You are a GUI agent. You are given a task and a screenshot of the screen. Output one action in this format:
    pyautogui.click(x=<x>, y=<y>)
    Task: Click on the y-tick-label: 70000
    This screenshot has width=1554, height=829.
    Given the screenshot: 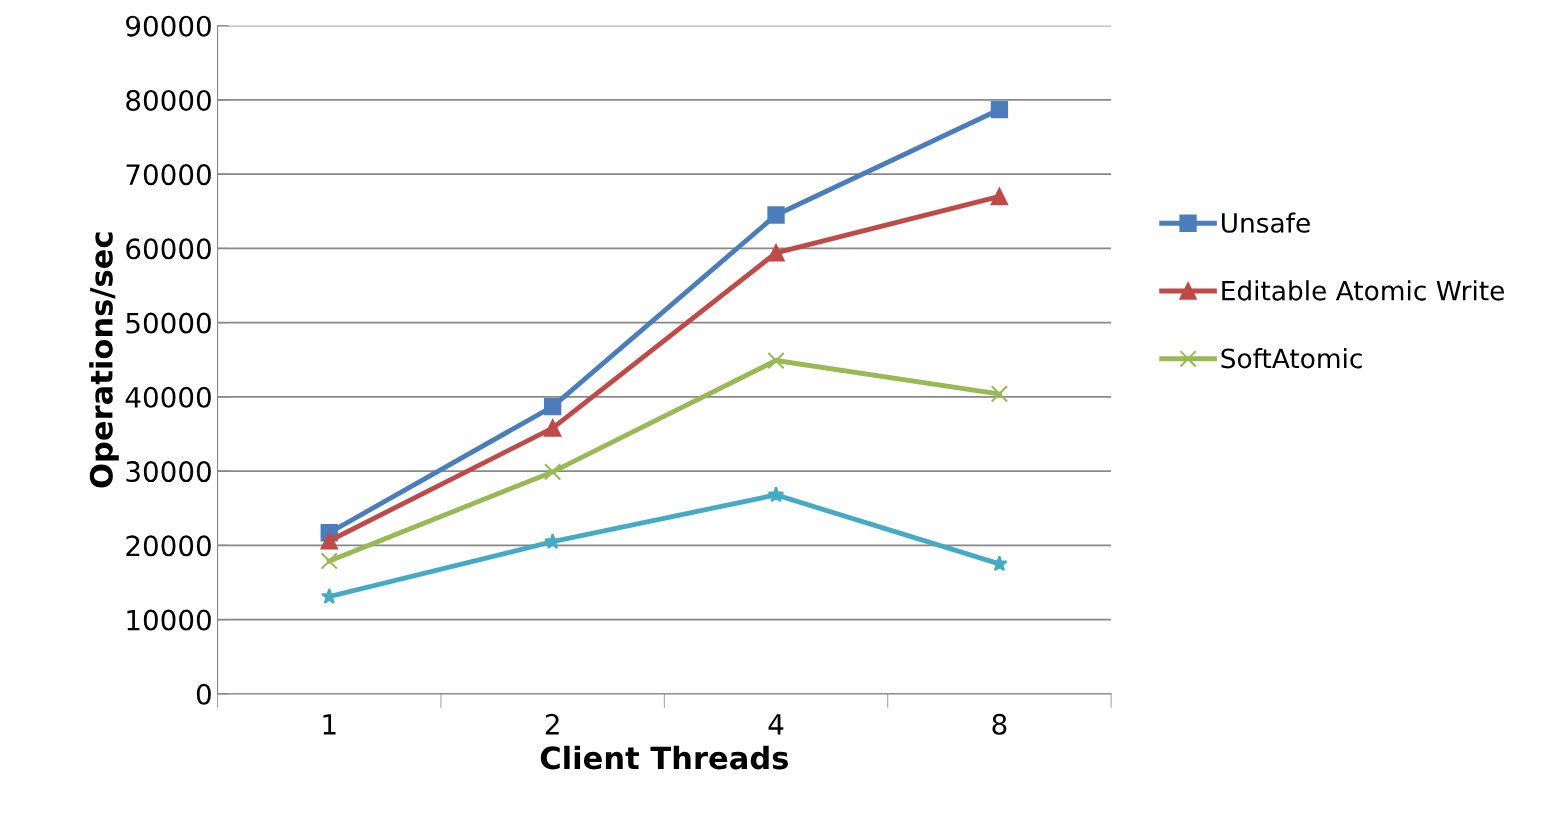 What is the action you would take?
    pyautogui.click(x=168, y=175)
    